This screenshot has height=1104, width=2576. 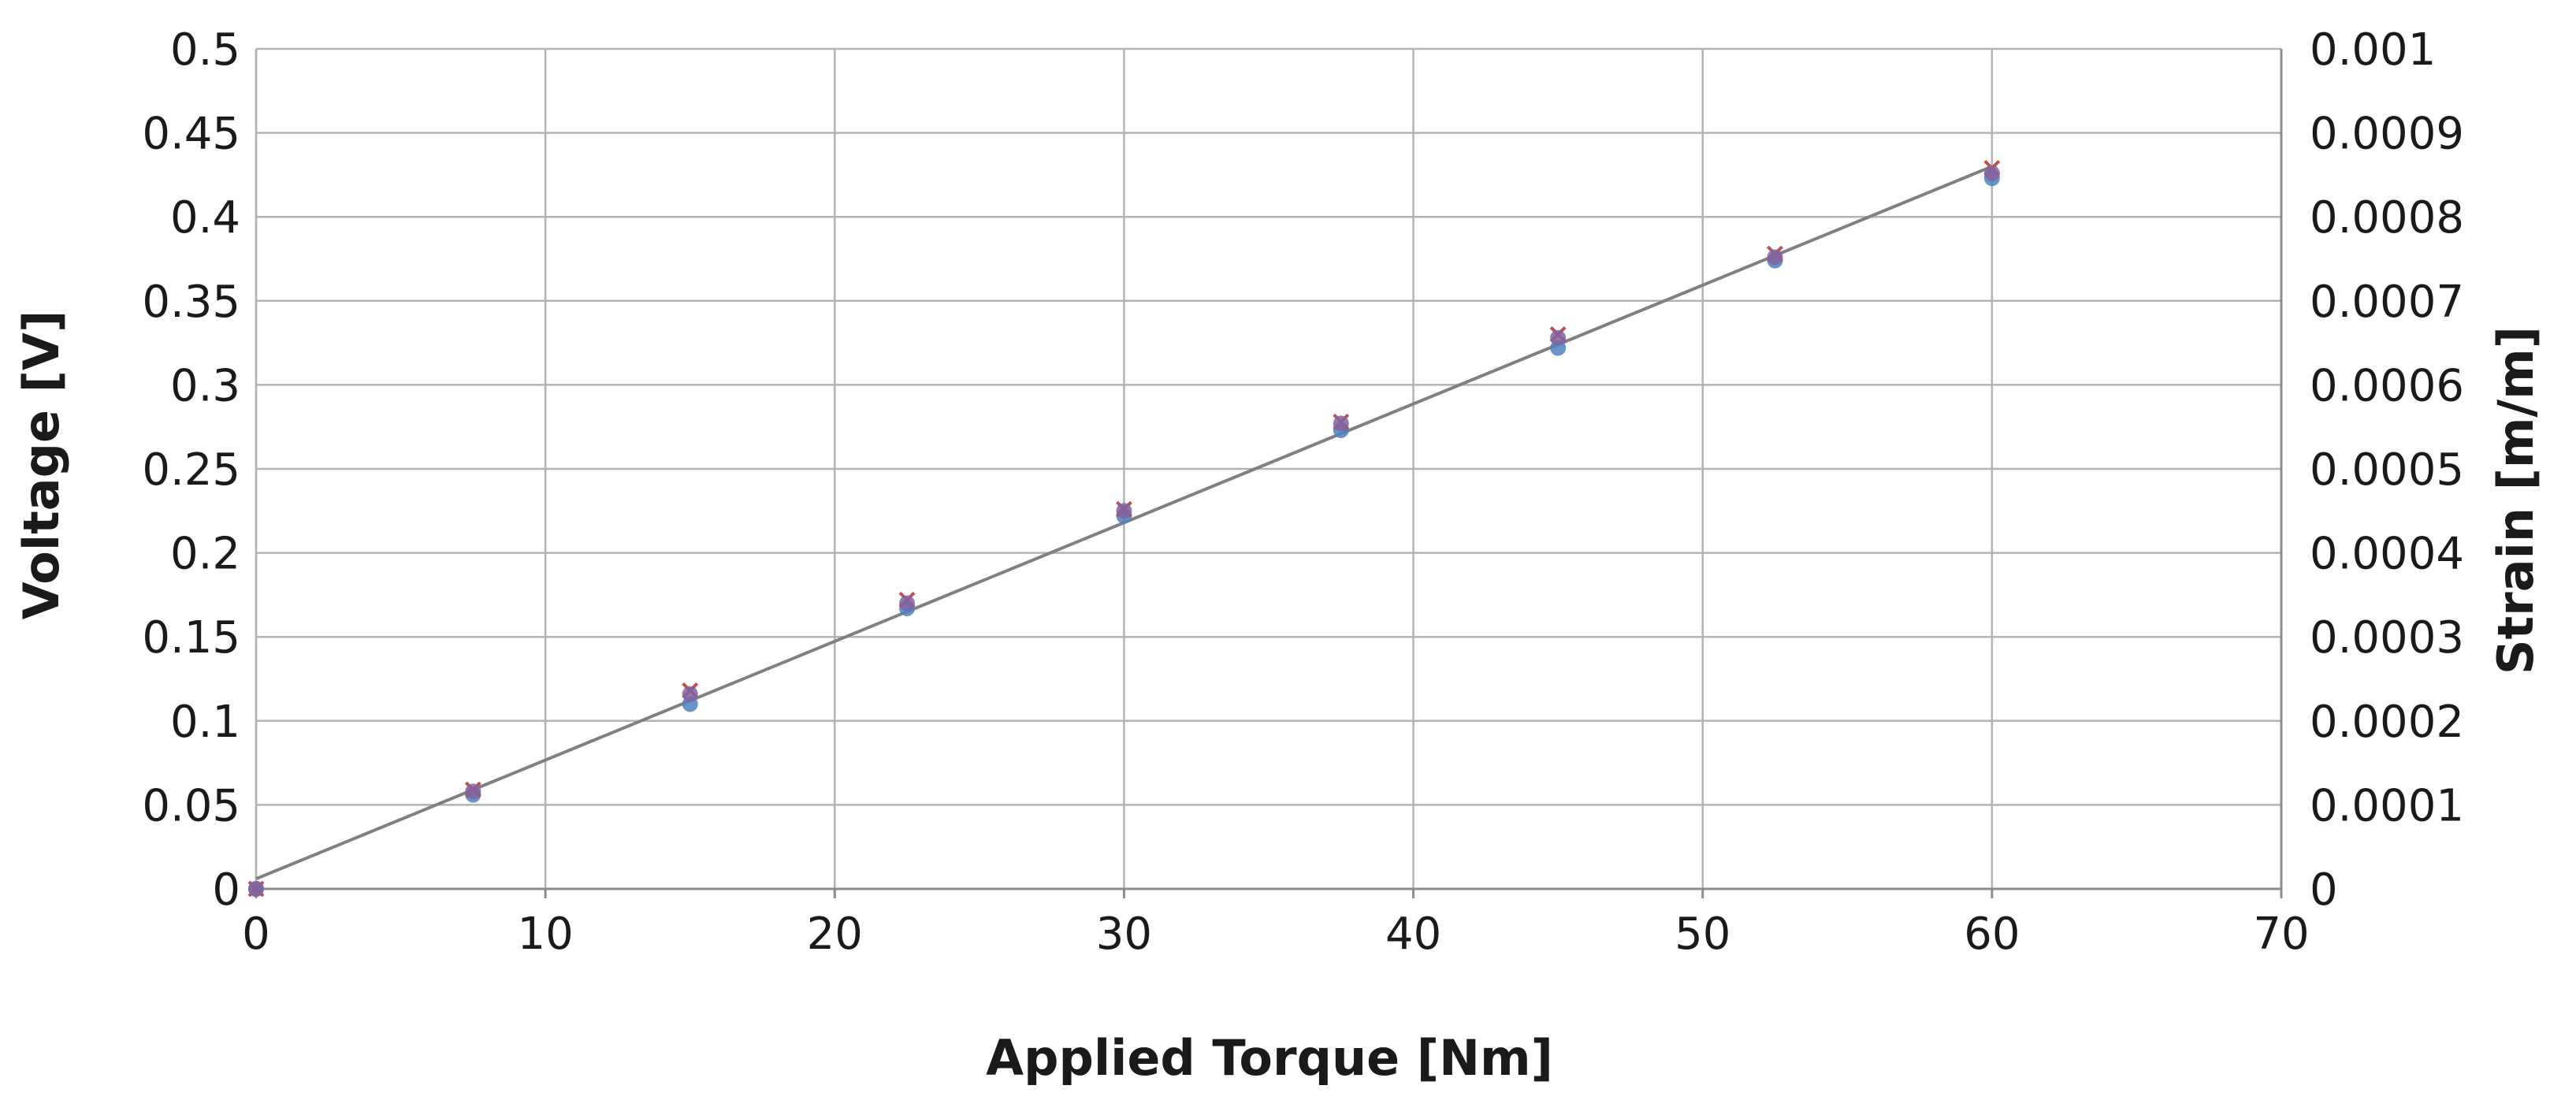 I want to click on y-tick-label: 0.45, so click(x=191, y=134).